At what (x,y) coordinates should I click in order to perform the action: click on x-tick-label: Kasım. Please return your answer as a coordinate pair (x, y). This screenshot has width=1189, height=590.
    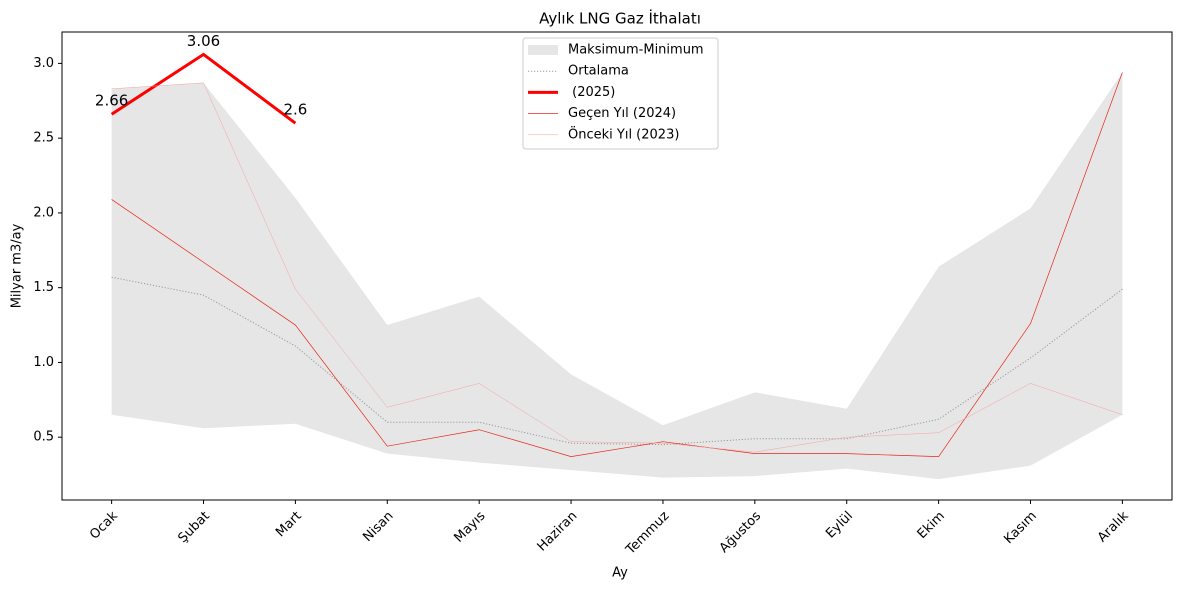
    Looking at the image, I should click on (1020, 528).